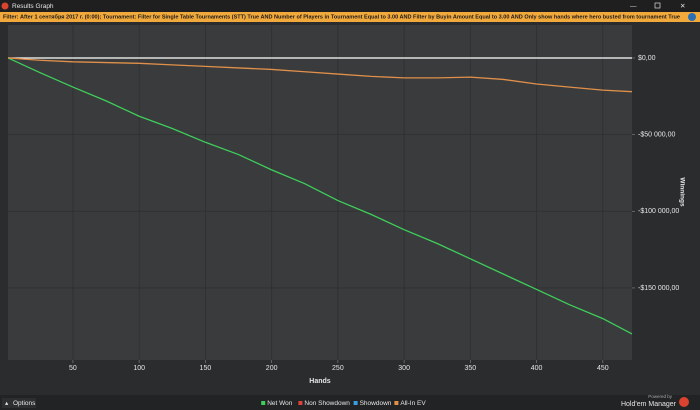 The height and width of the screenshot is (410, 700). What do you see at coordinates (657, 5) in the screenshot?
I see `maximize-button` at bounding box center [657, 5].